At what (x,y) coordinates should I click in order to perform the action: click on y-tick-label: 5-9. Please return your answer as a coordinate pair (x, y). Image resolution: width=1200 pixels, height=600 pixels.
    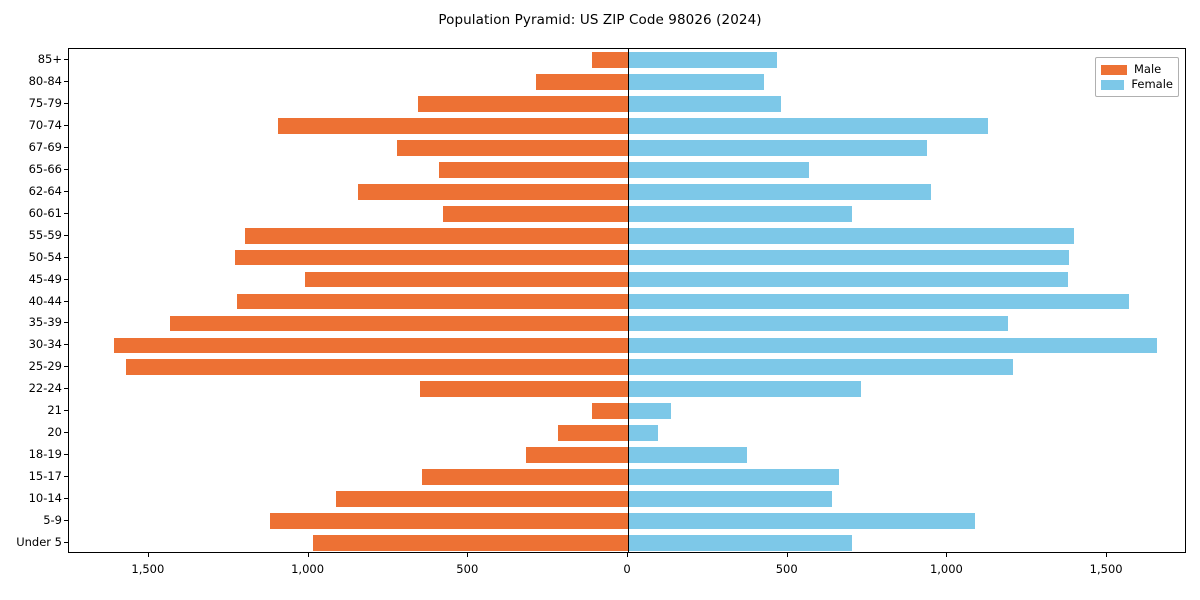
    Looking at the image, I should click on (52, 520).